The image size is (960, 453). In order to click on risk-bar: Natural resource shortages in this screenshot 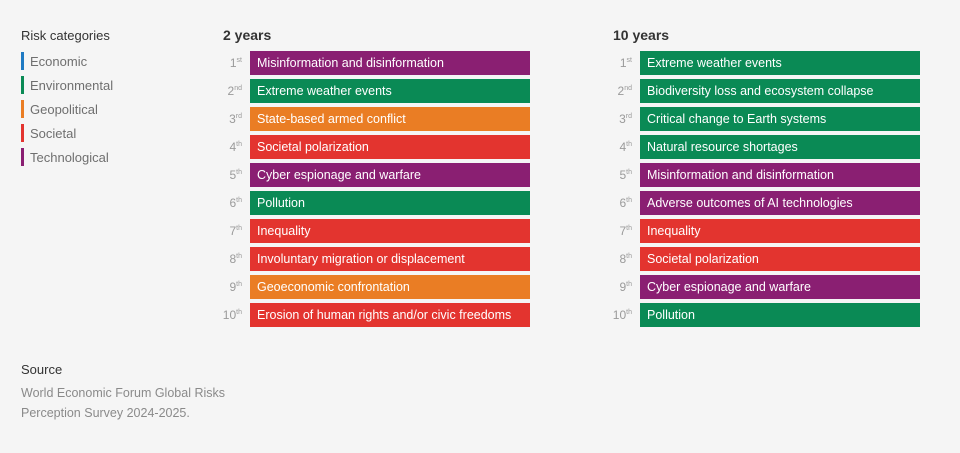, I will do `click(780, 147)`.